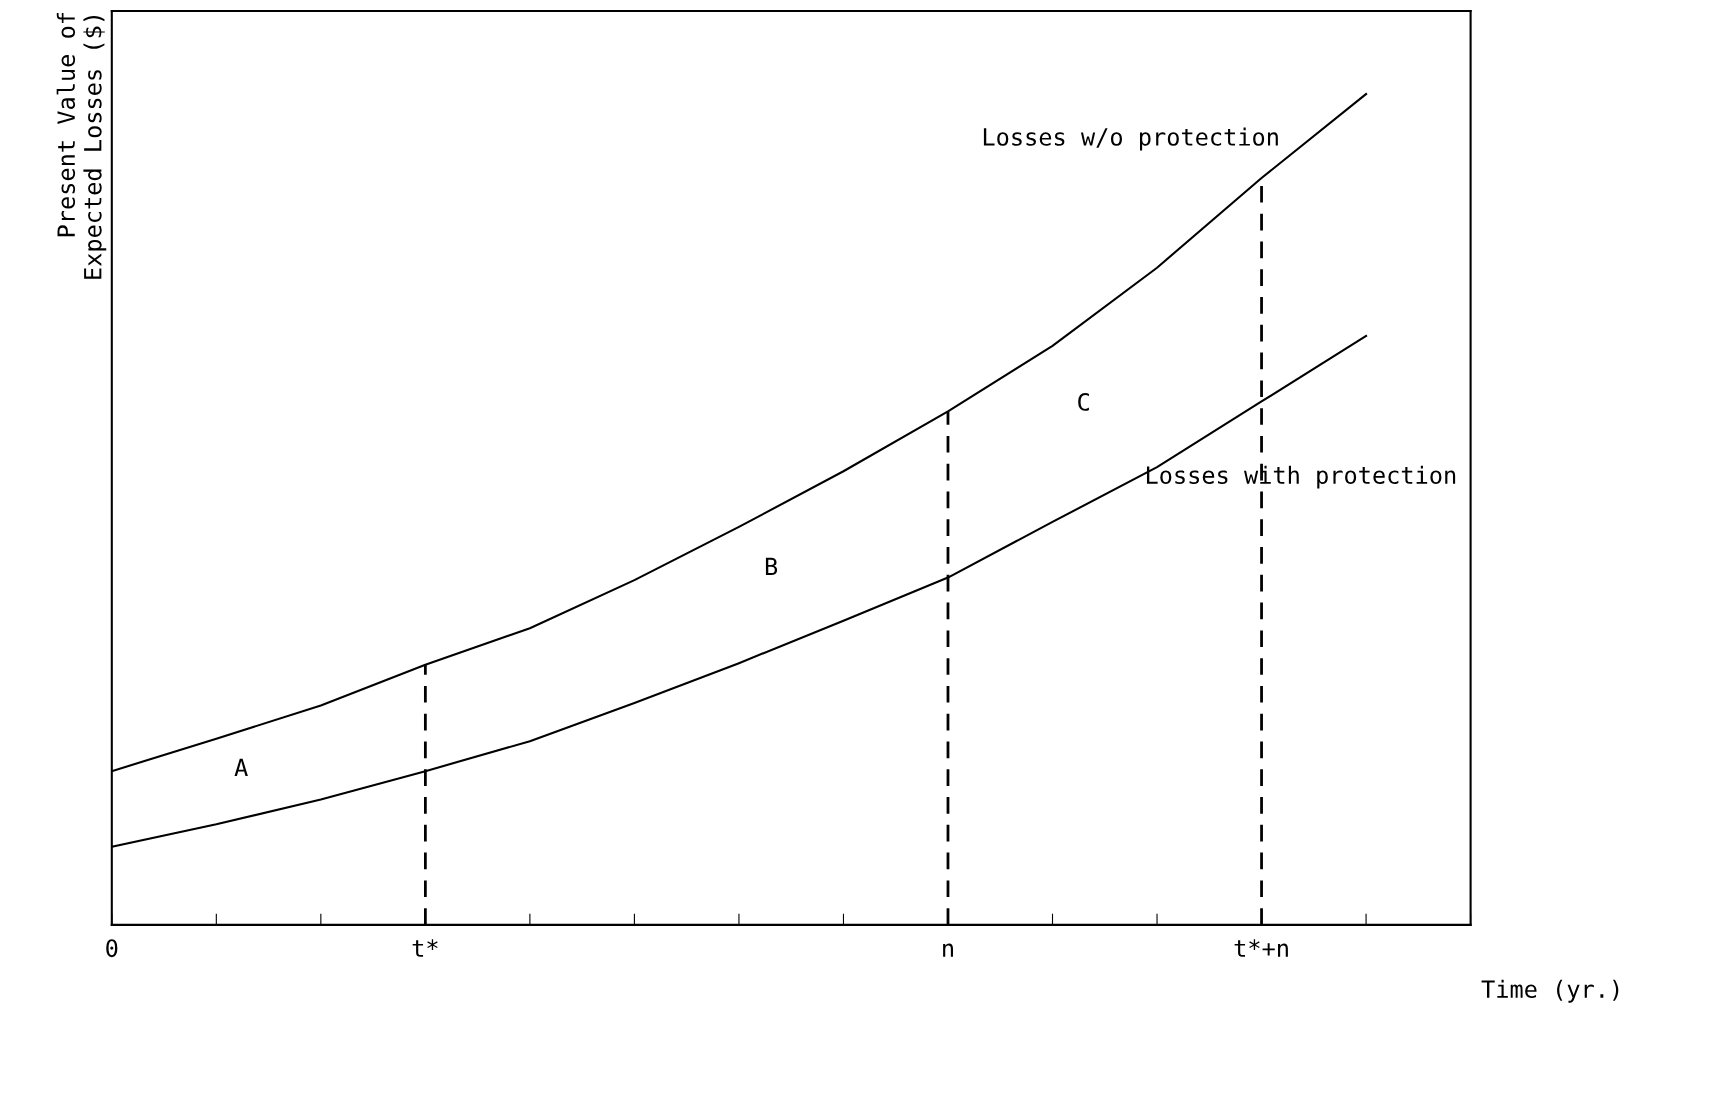 This screenshot has height=1101, width=1720. Describe the element at coordinates (1261, 948) in the screenshot. I see `x-tick-label: t*+n` at that location.